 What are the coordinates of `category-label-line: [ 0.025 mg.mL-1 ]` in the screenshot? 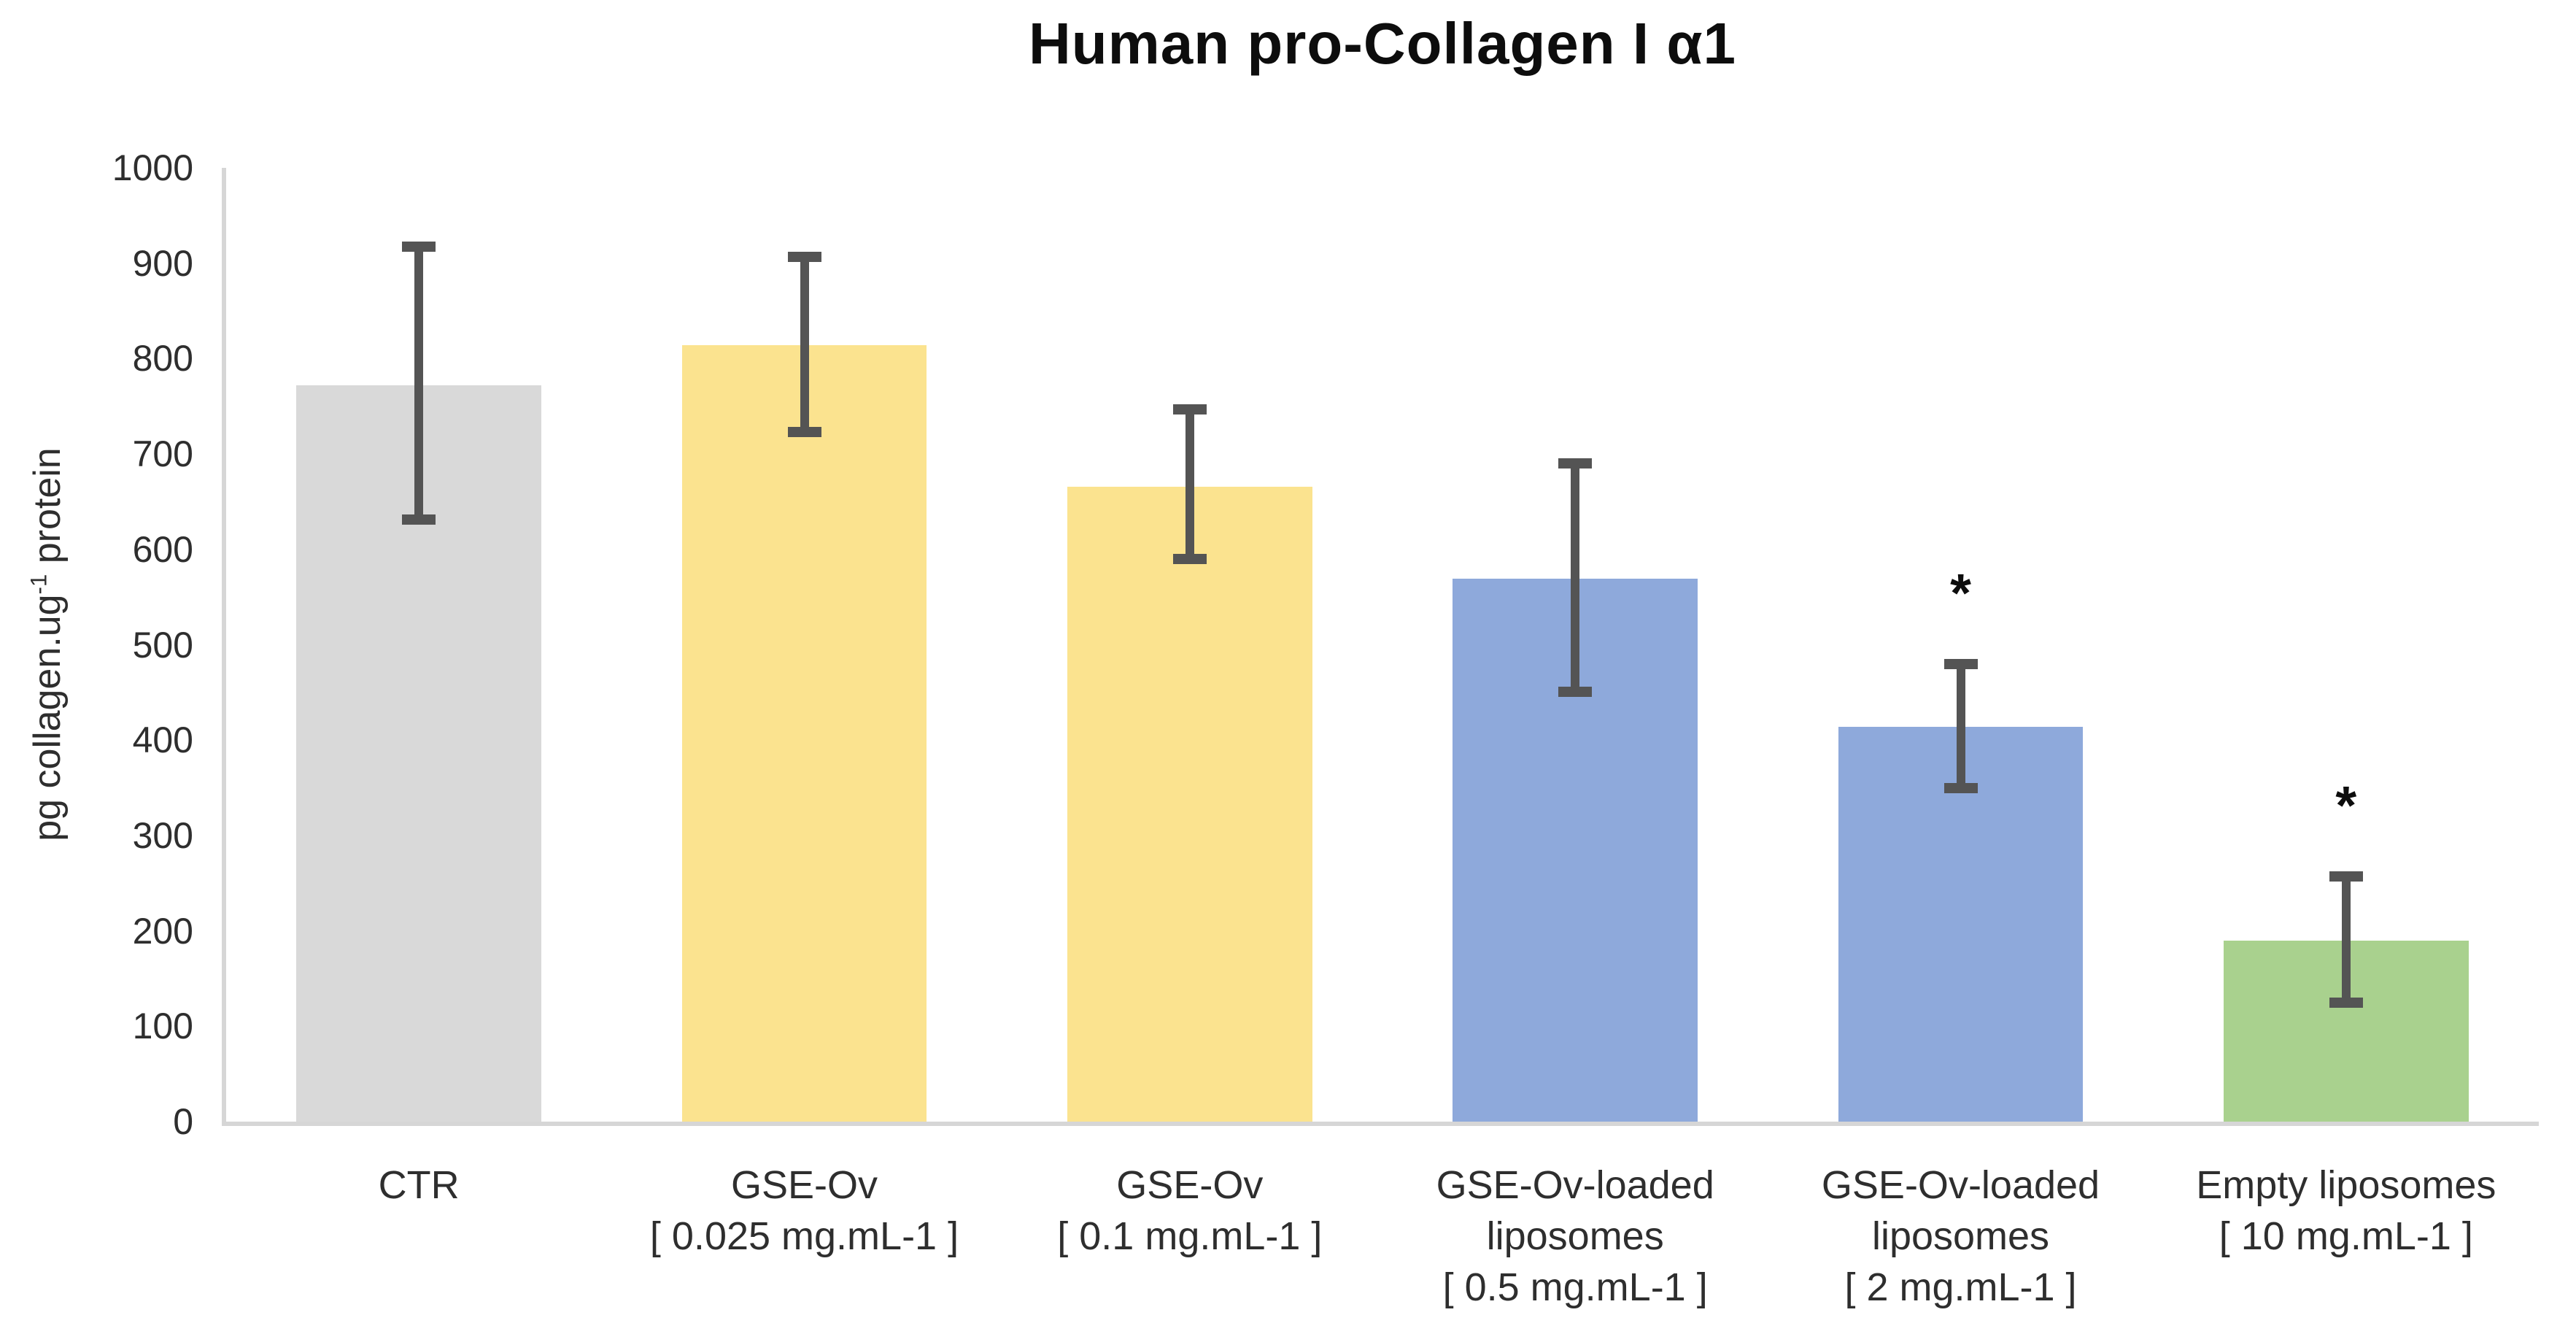 It's located at (804, 1236).